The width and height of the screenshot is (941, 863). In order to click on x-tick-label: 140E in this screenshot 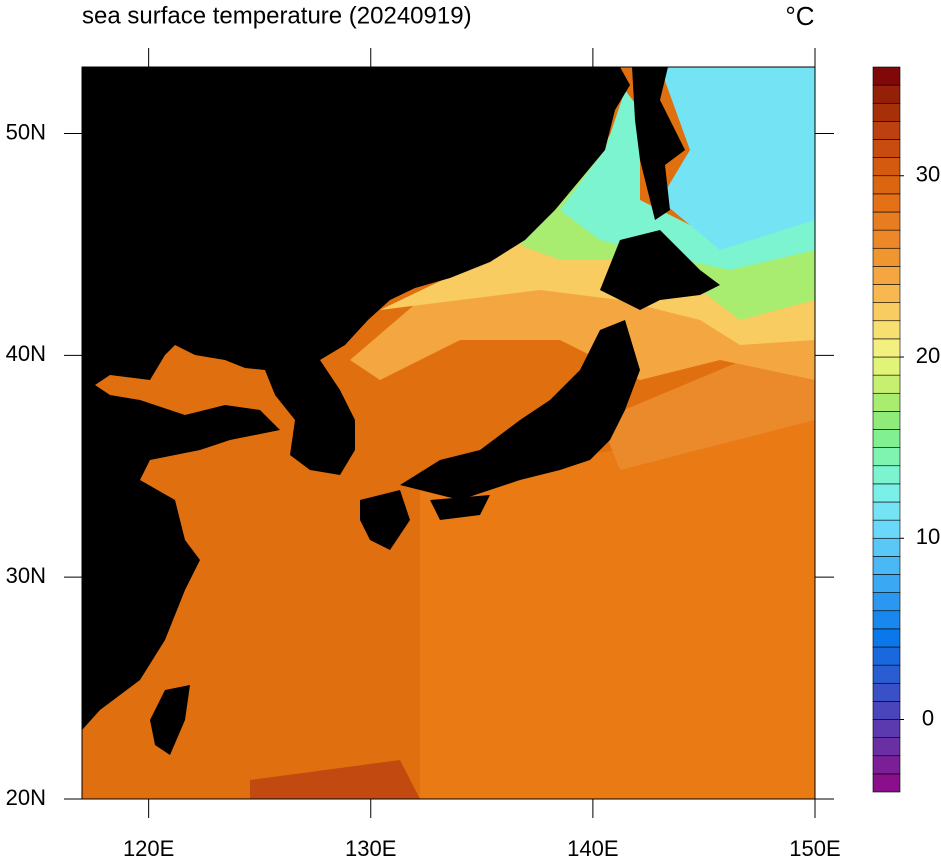, I will do `click(592, 847)`.